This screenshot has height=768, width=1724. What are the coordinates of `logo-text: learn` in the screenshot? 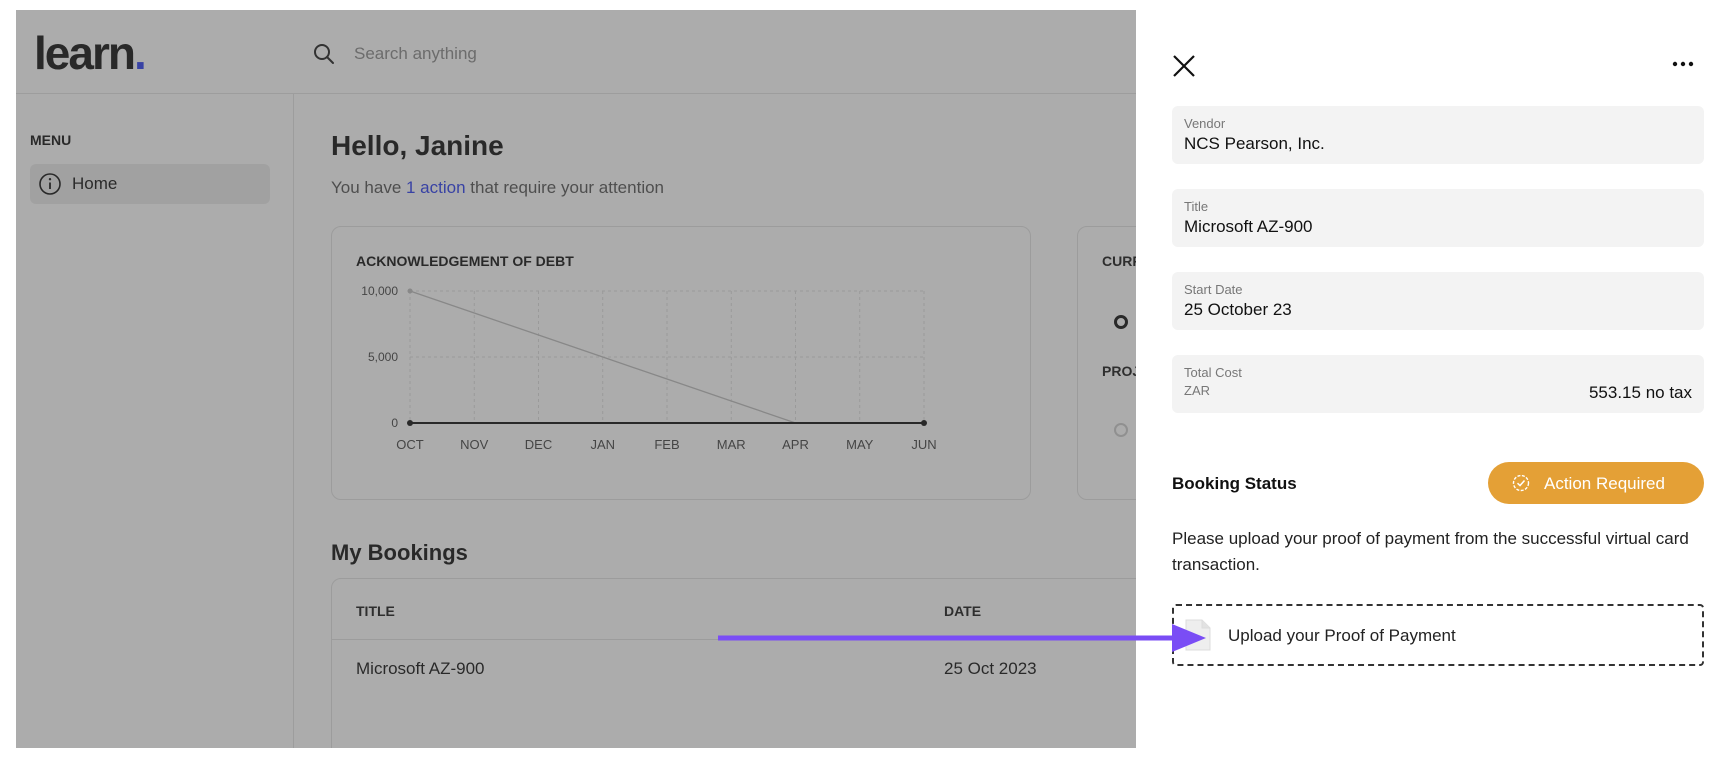 It's located at (85, 53).